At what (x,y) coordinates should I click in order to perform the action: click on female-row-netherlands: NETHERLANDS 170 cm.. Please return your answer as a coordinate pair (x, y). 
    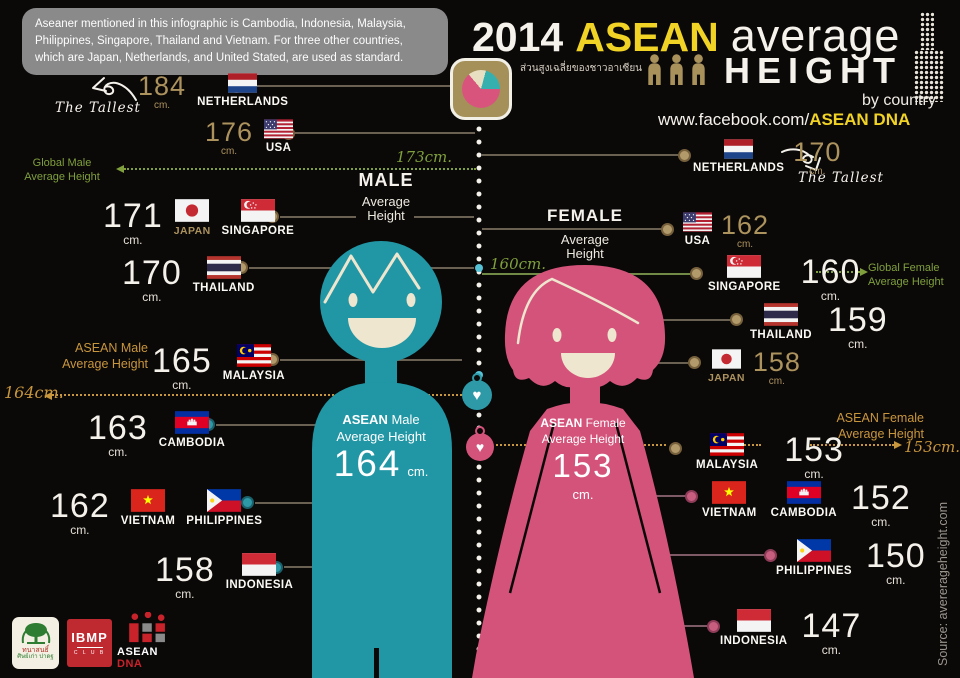
    Looking at the image, I should click on (767, 158).